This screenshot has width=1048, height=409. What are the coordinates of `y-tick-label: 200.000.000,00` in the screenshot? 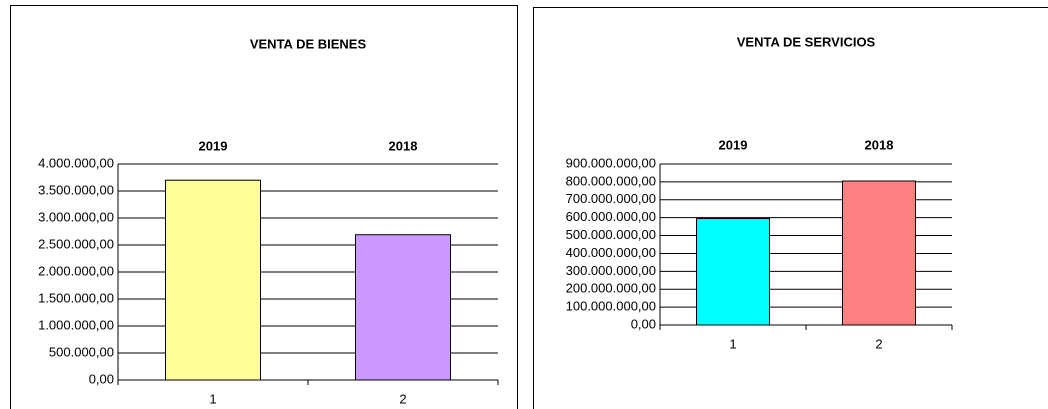 It's located at (611, 288).